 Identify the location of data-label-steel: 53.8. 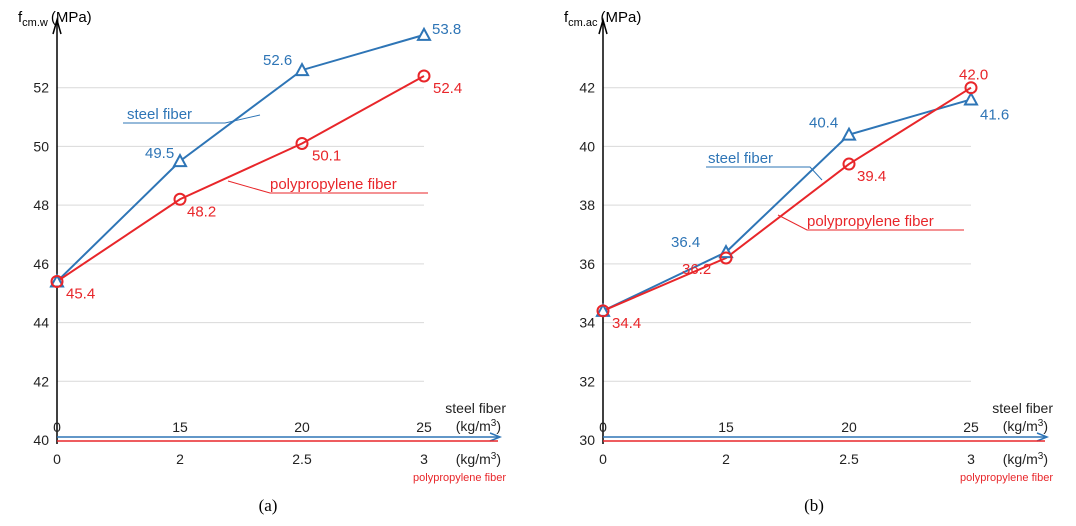
(446, 29).